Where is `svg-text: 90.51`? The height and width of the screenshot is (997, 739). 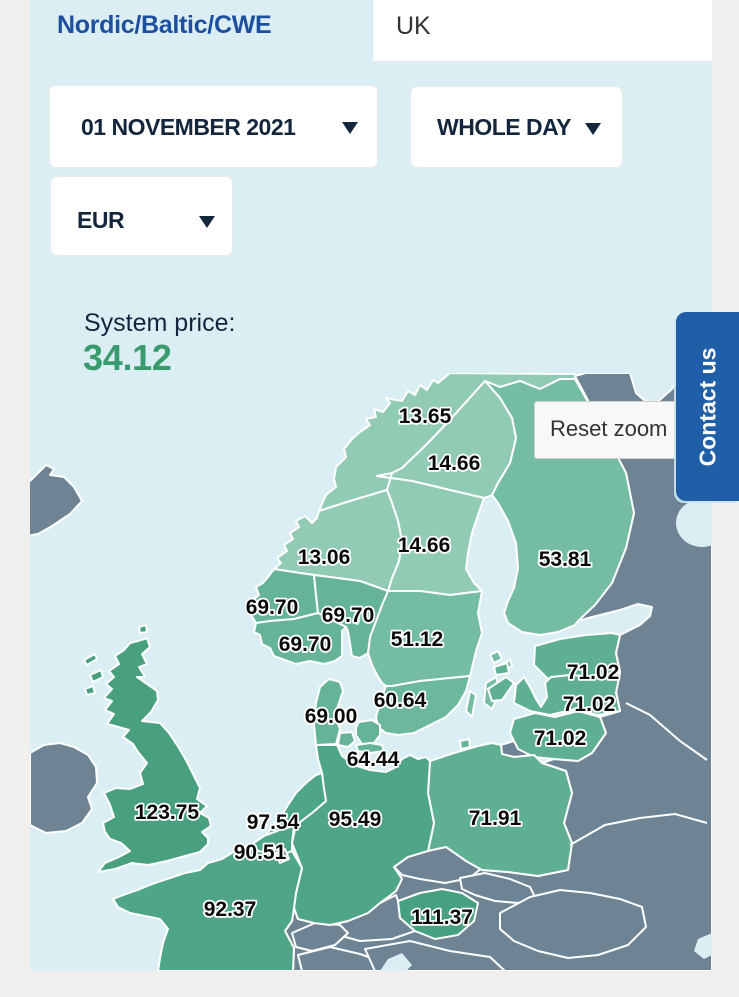 svg-text: 90.51 is located at coordinates (260, 852).